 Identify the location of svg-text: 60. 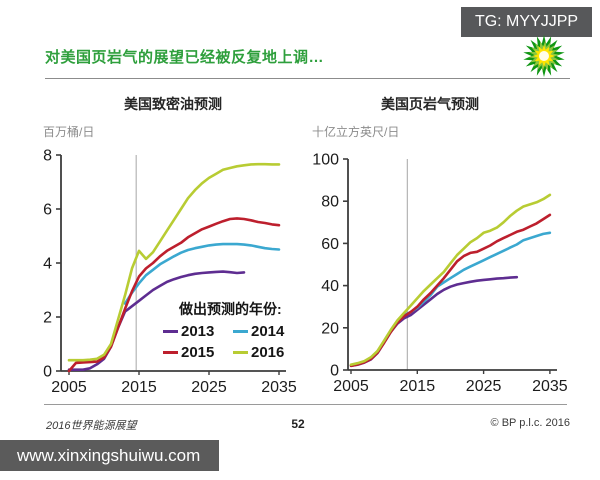
(330, 244).